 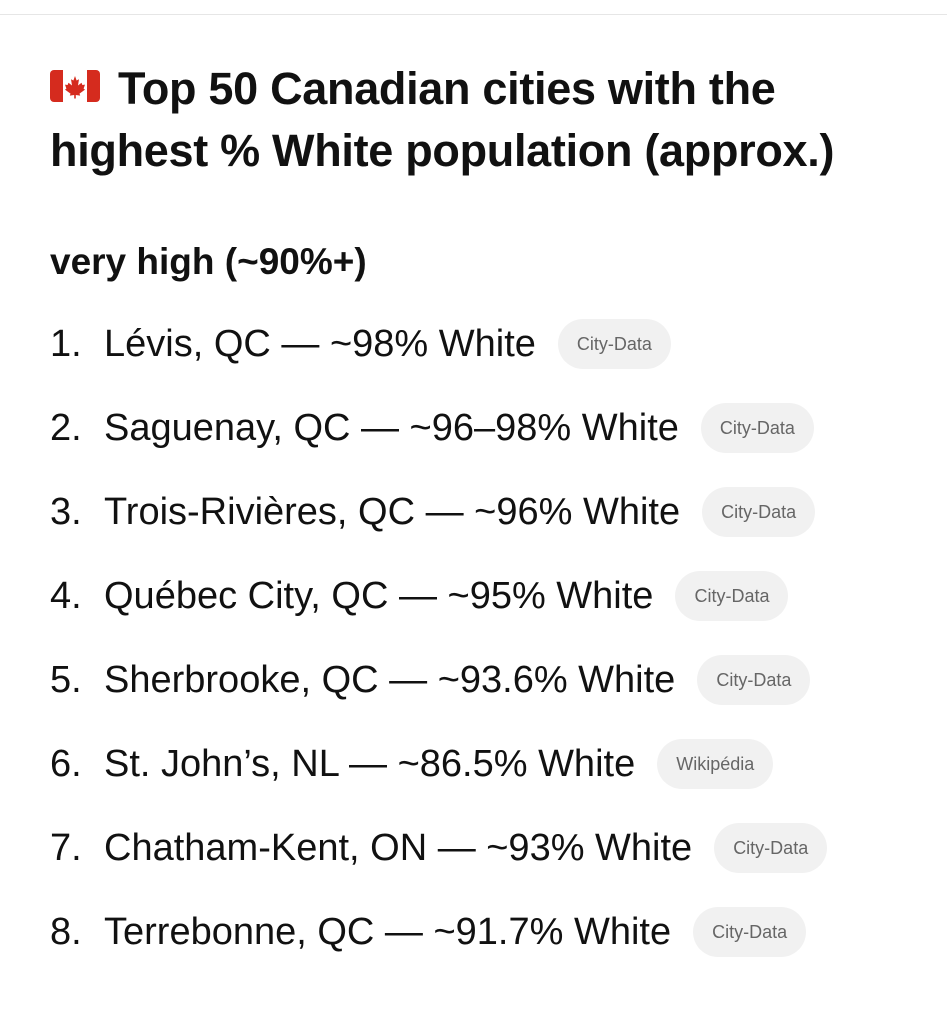 I want to click on top-divider, so click(x=473, y=14).